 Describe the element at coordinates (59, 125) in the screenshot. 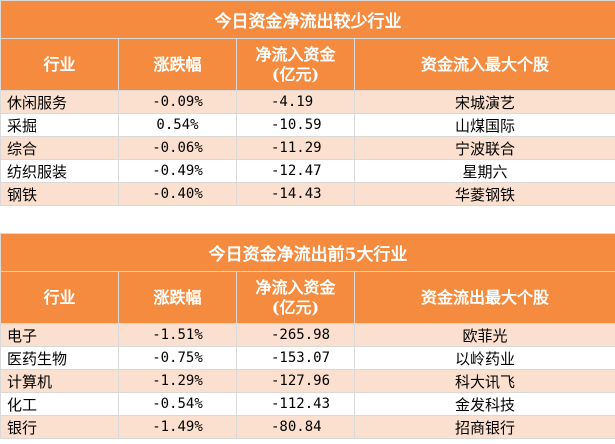

I see `industry-cell: 采掘` at that location.